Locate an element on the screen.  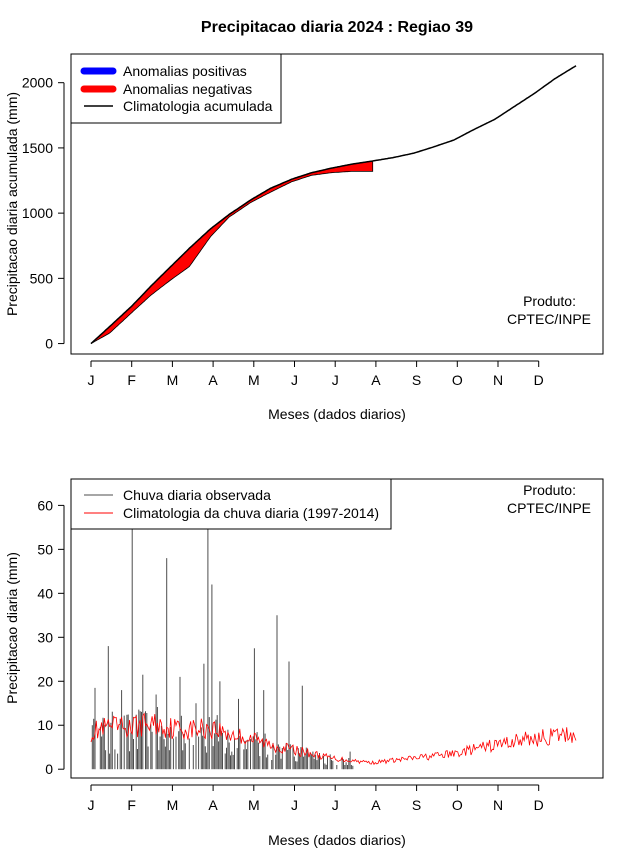
bottom-x-tick-label: F is located at coordinates (131, 805).